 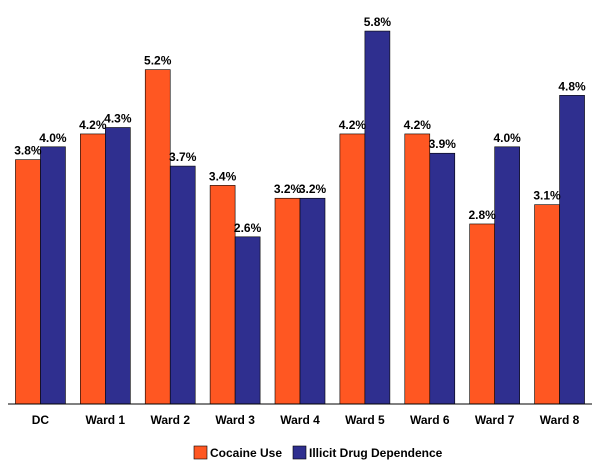 I want to click on x-tick-label-dc: DC, so click(x=41, y=420).